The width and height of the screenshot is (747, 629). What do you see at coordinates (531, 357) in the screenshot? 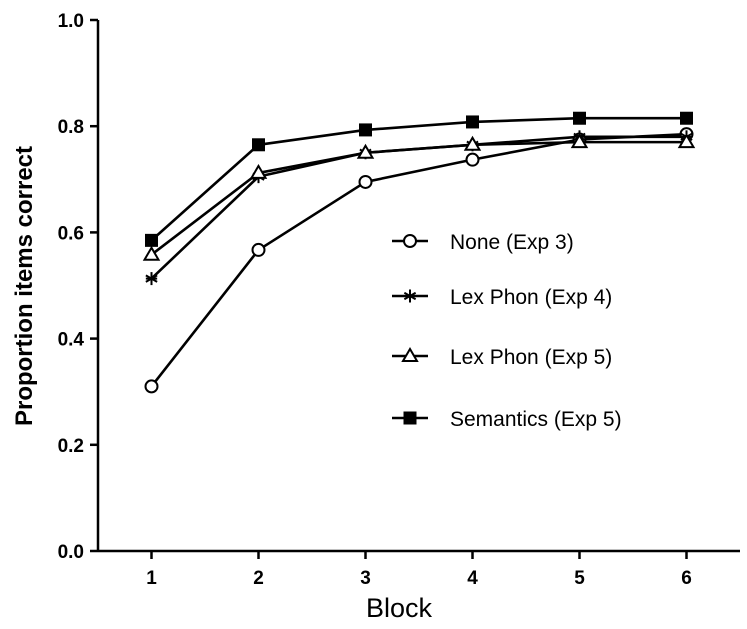
I see `legend-label: Lex Phon (Exp 5)` at bounding box center [531, 357].